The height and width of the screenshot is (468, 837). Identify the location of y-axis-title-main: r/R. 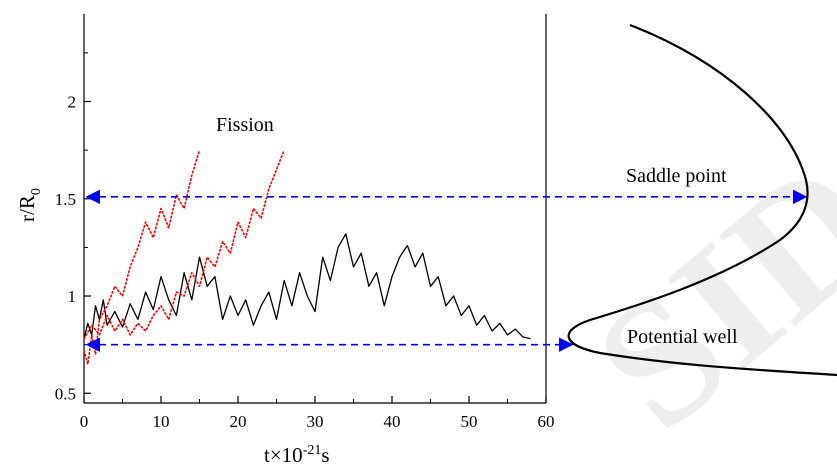
(27, 208).